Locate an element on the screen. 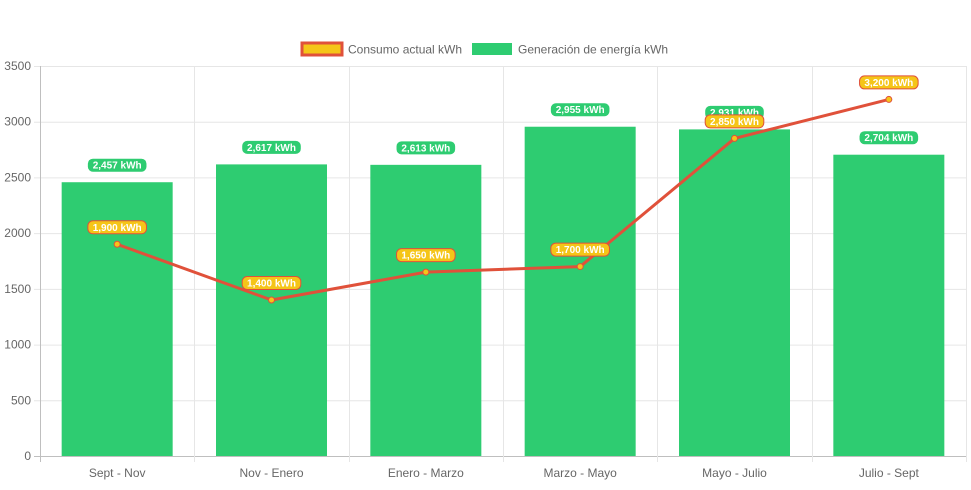 The height and width of the screenshot is (490, 971). y-tick-label: 2000 is located at coordinates (17, 233).